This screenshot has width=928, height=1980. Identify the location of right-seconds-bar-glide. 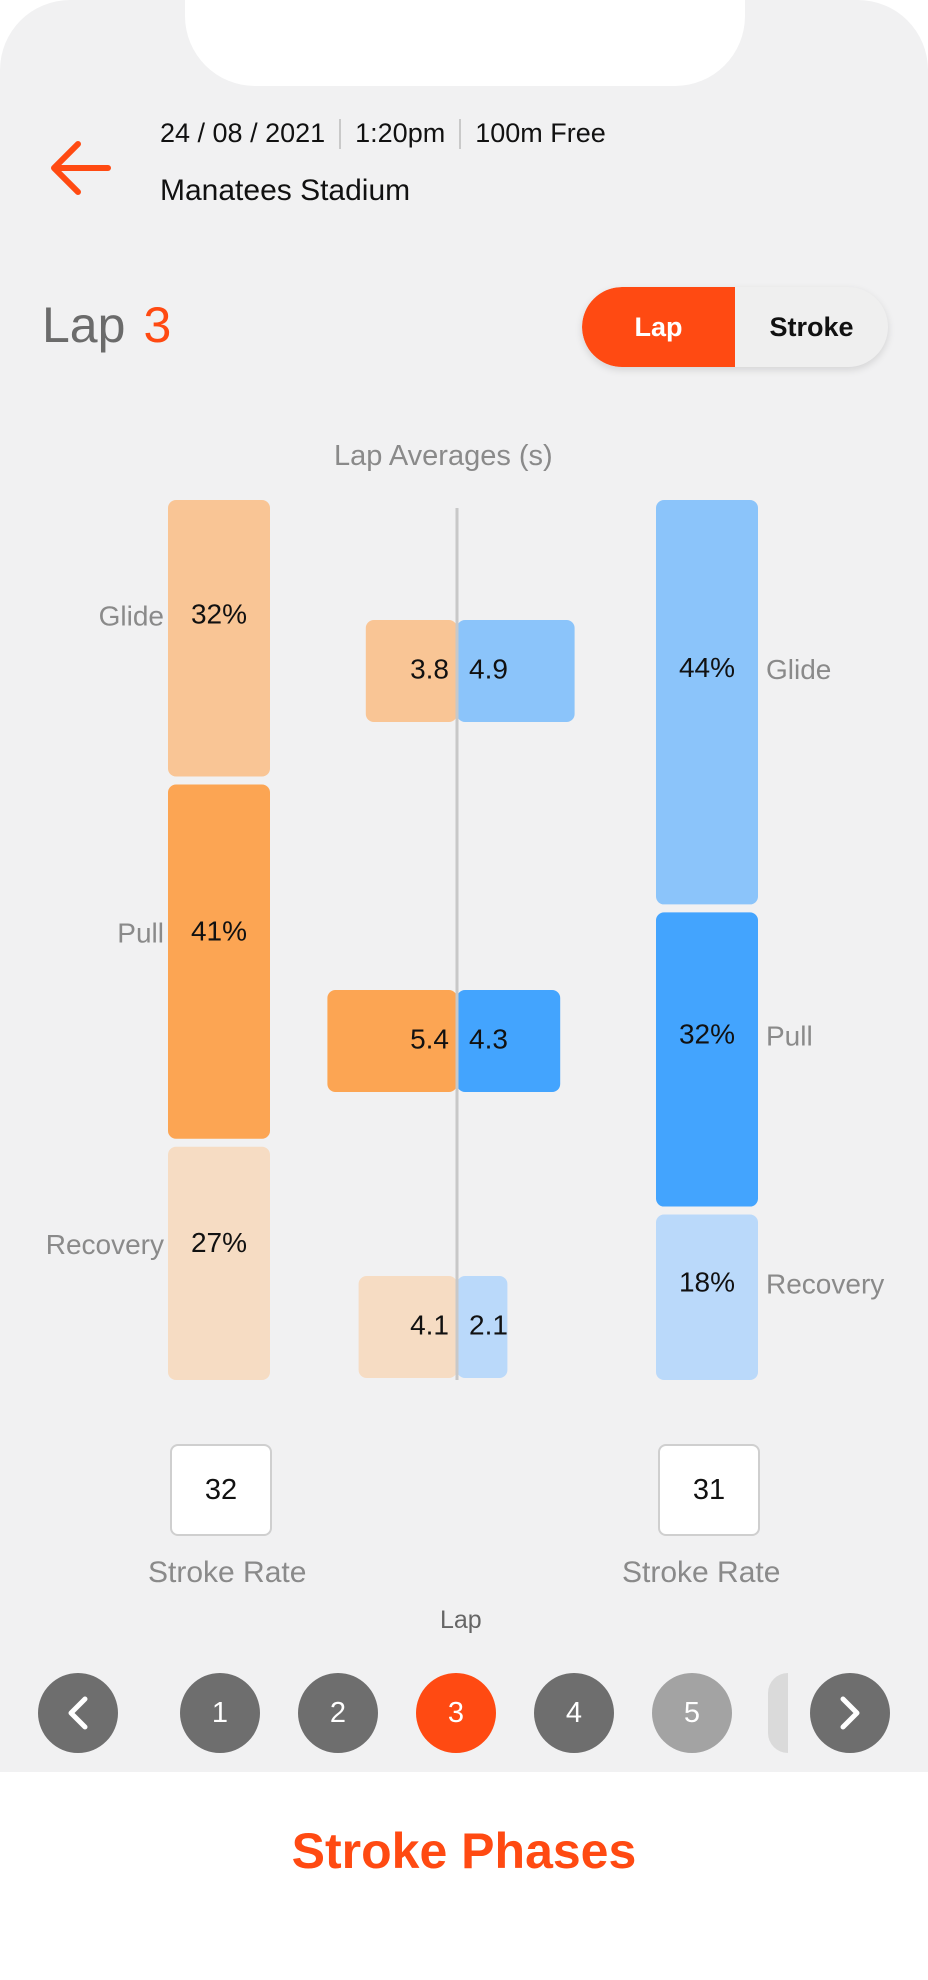
(516, 671).